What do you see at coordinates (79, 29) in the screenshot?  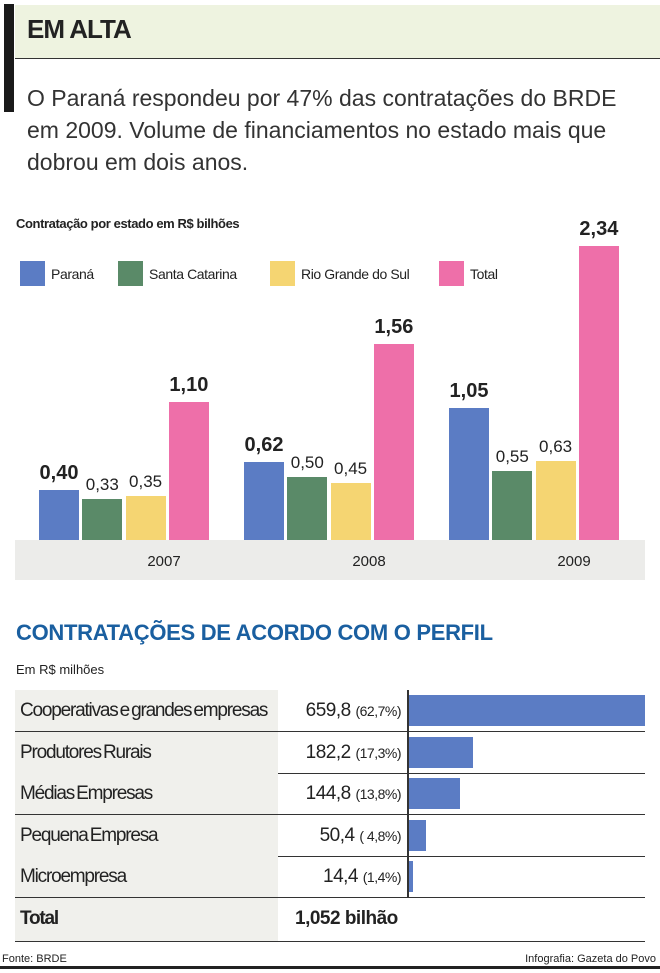 I see `page-title: EM ALTA` at bounding box center [79, 29].